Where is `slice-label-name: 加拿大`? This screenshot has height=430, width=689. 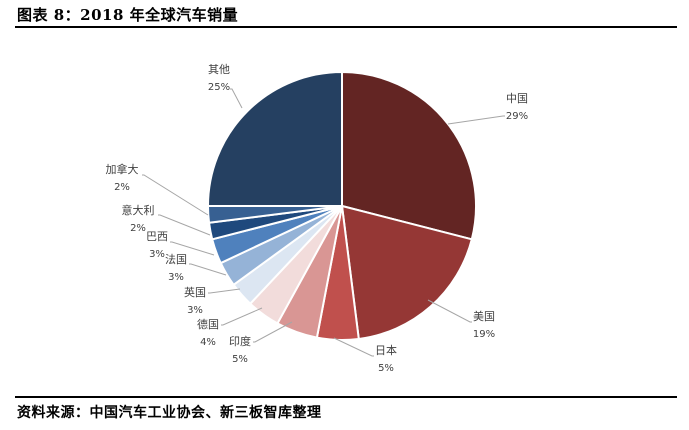
slice-label-name: 加拿大 is located at coordinates (122, 169).